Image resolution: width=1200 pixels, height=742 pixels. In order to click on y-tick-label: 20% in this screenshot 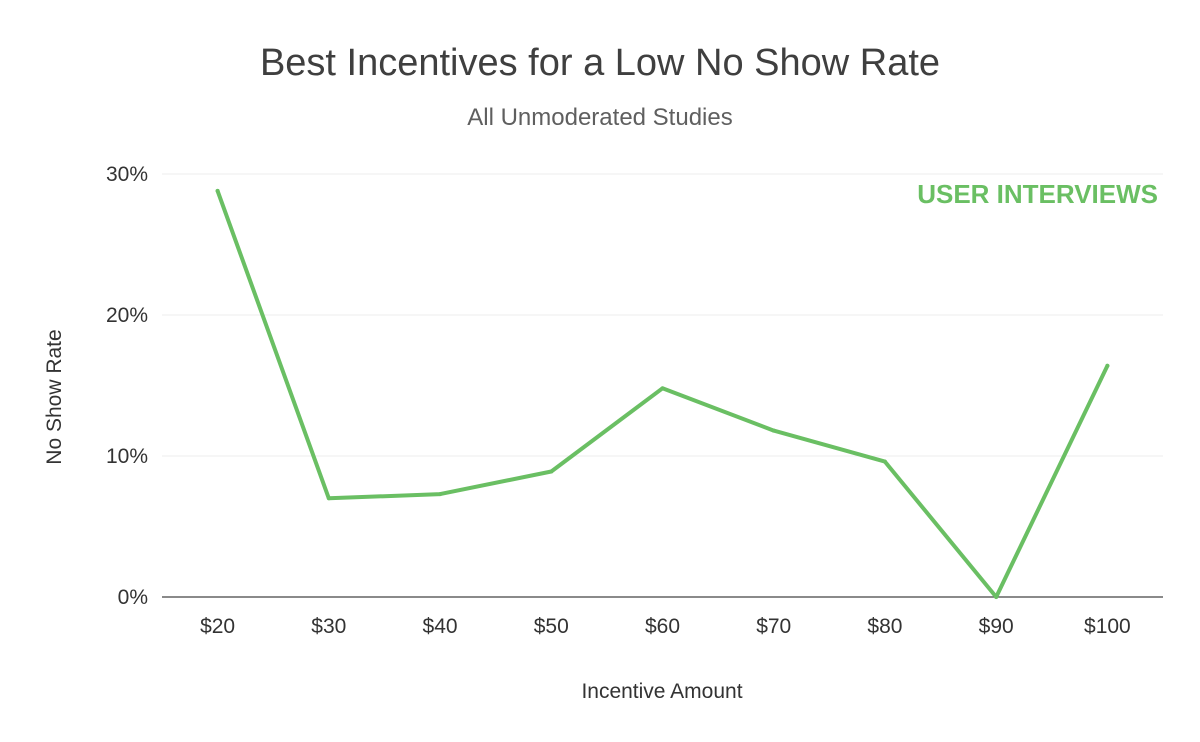, I will do `click(127, 315)`.